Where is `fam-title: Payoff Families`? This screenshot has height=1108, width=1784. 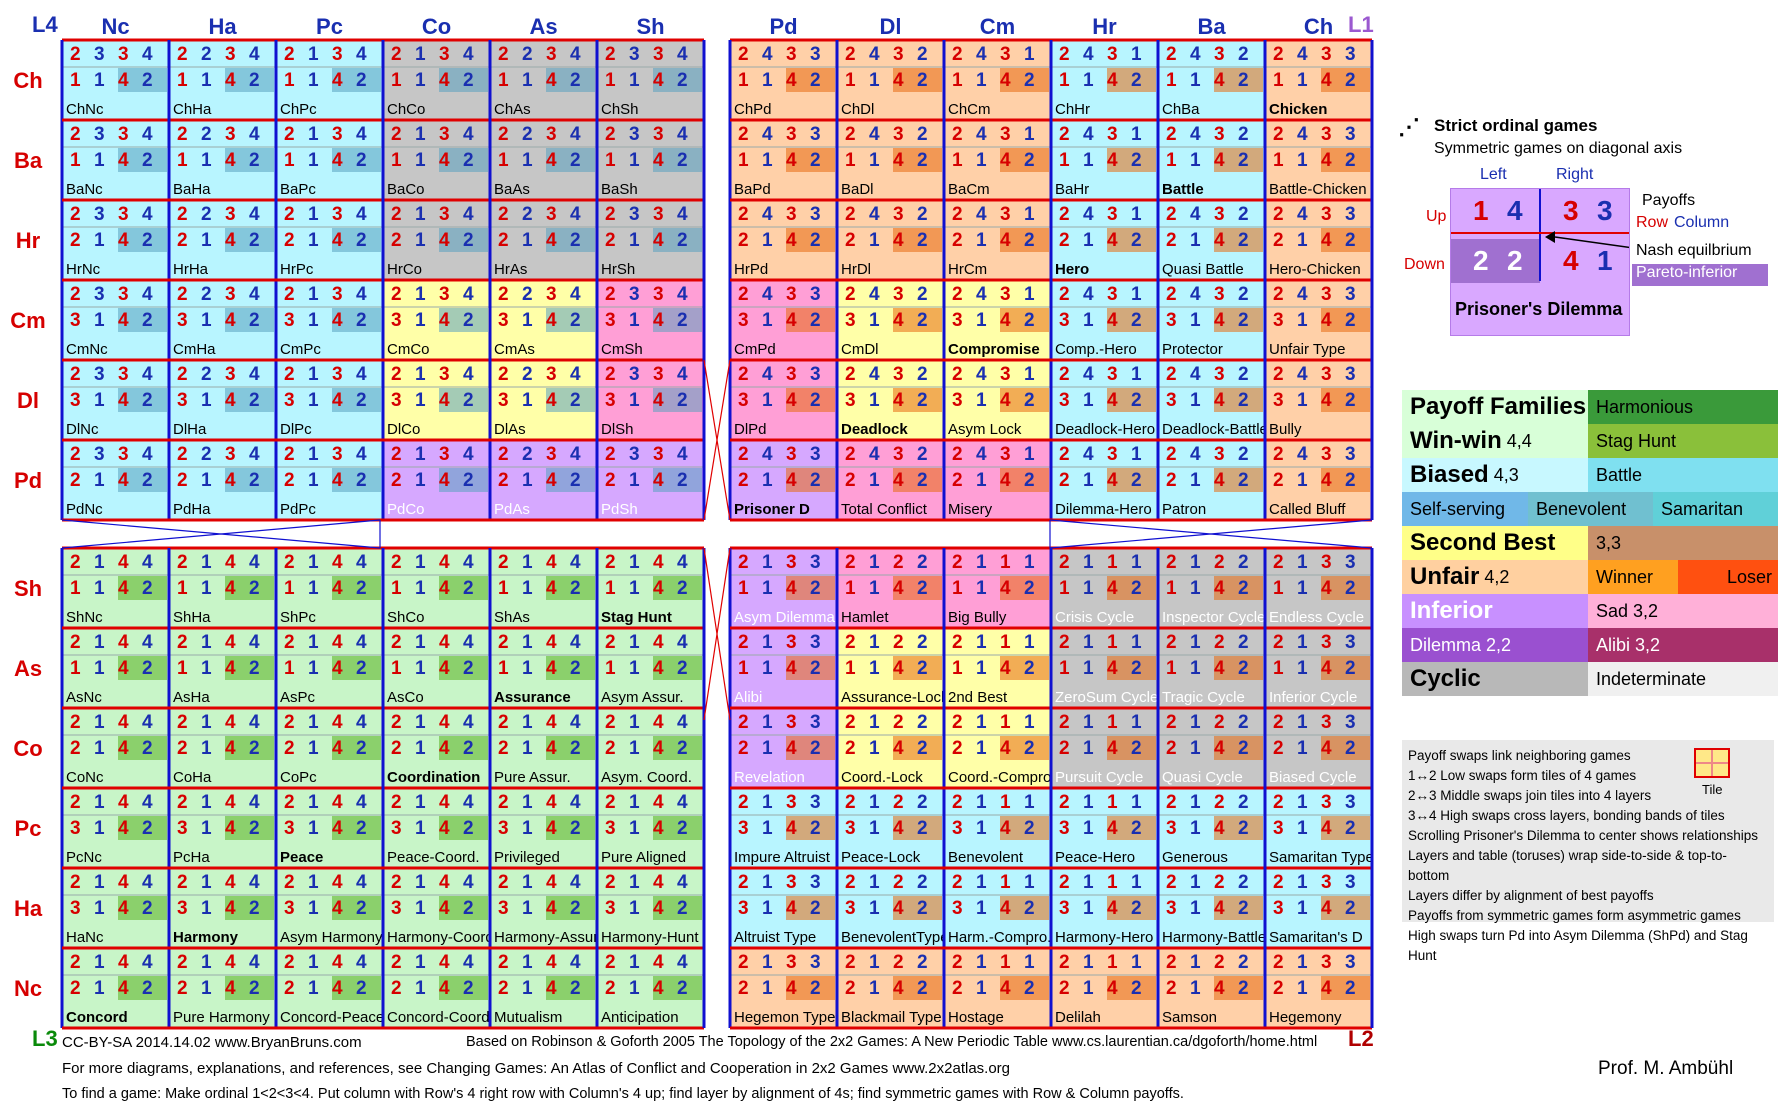
fam-title: Payoff Families is located at coordinates (1495, 407).